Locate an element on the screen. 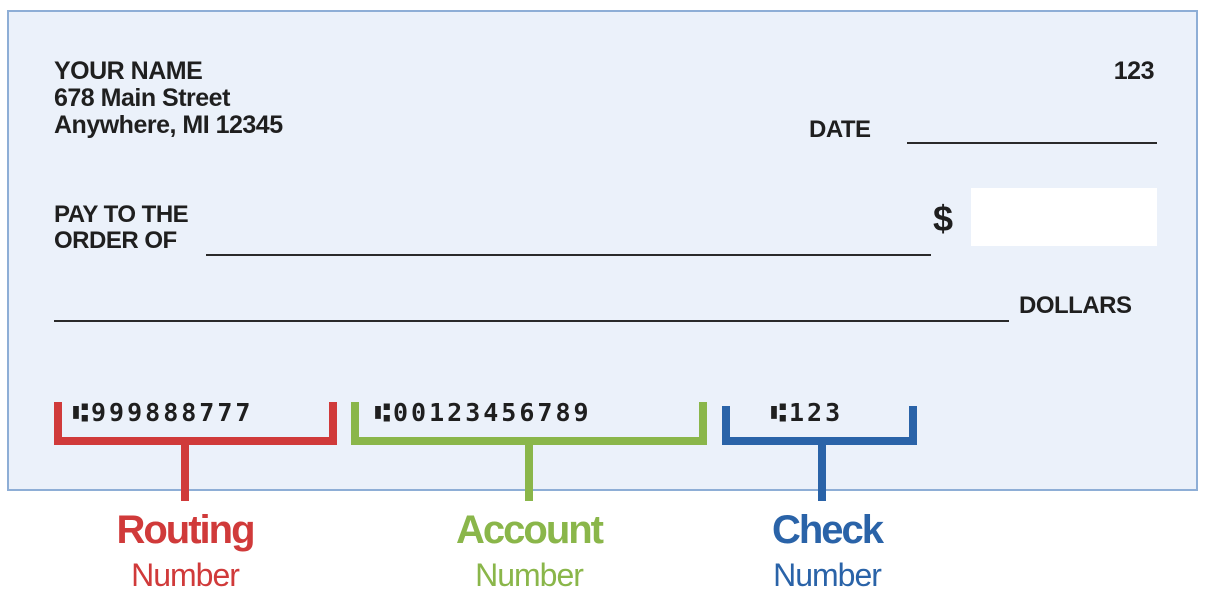  pay-to-line-2: ORDER OF is located at coordinates (115, 240).